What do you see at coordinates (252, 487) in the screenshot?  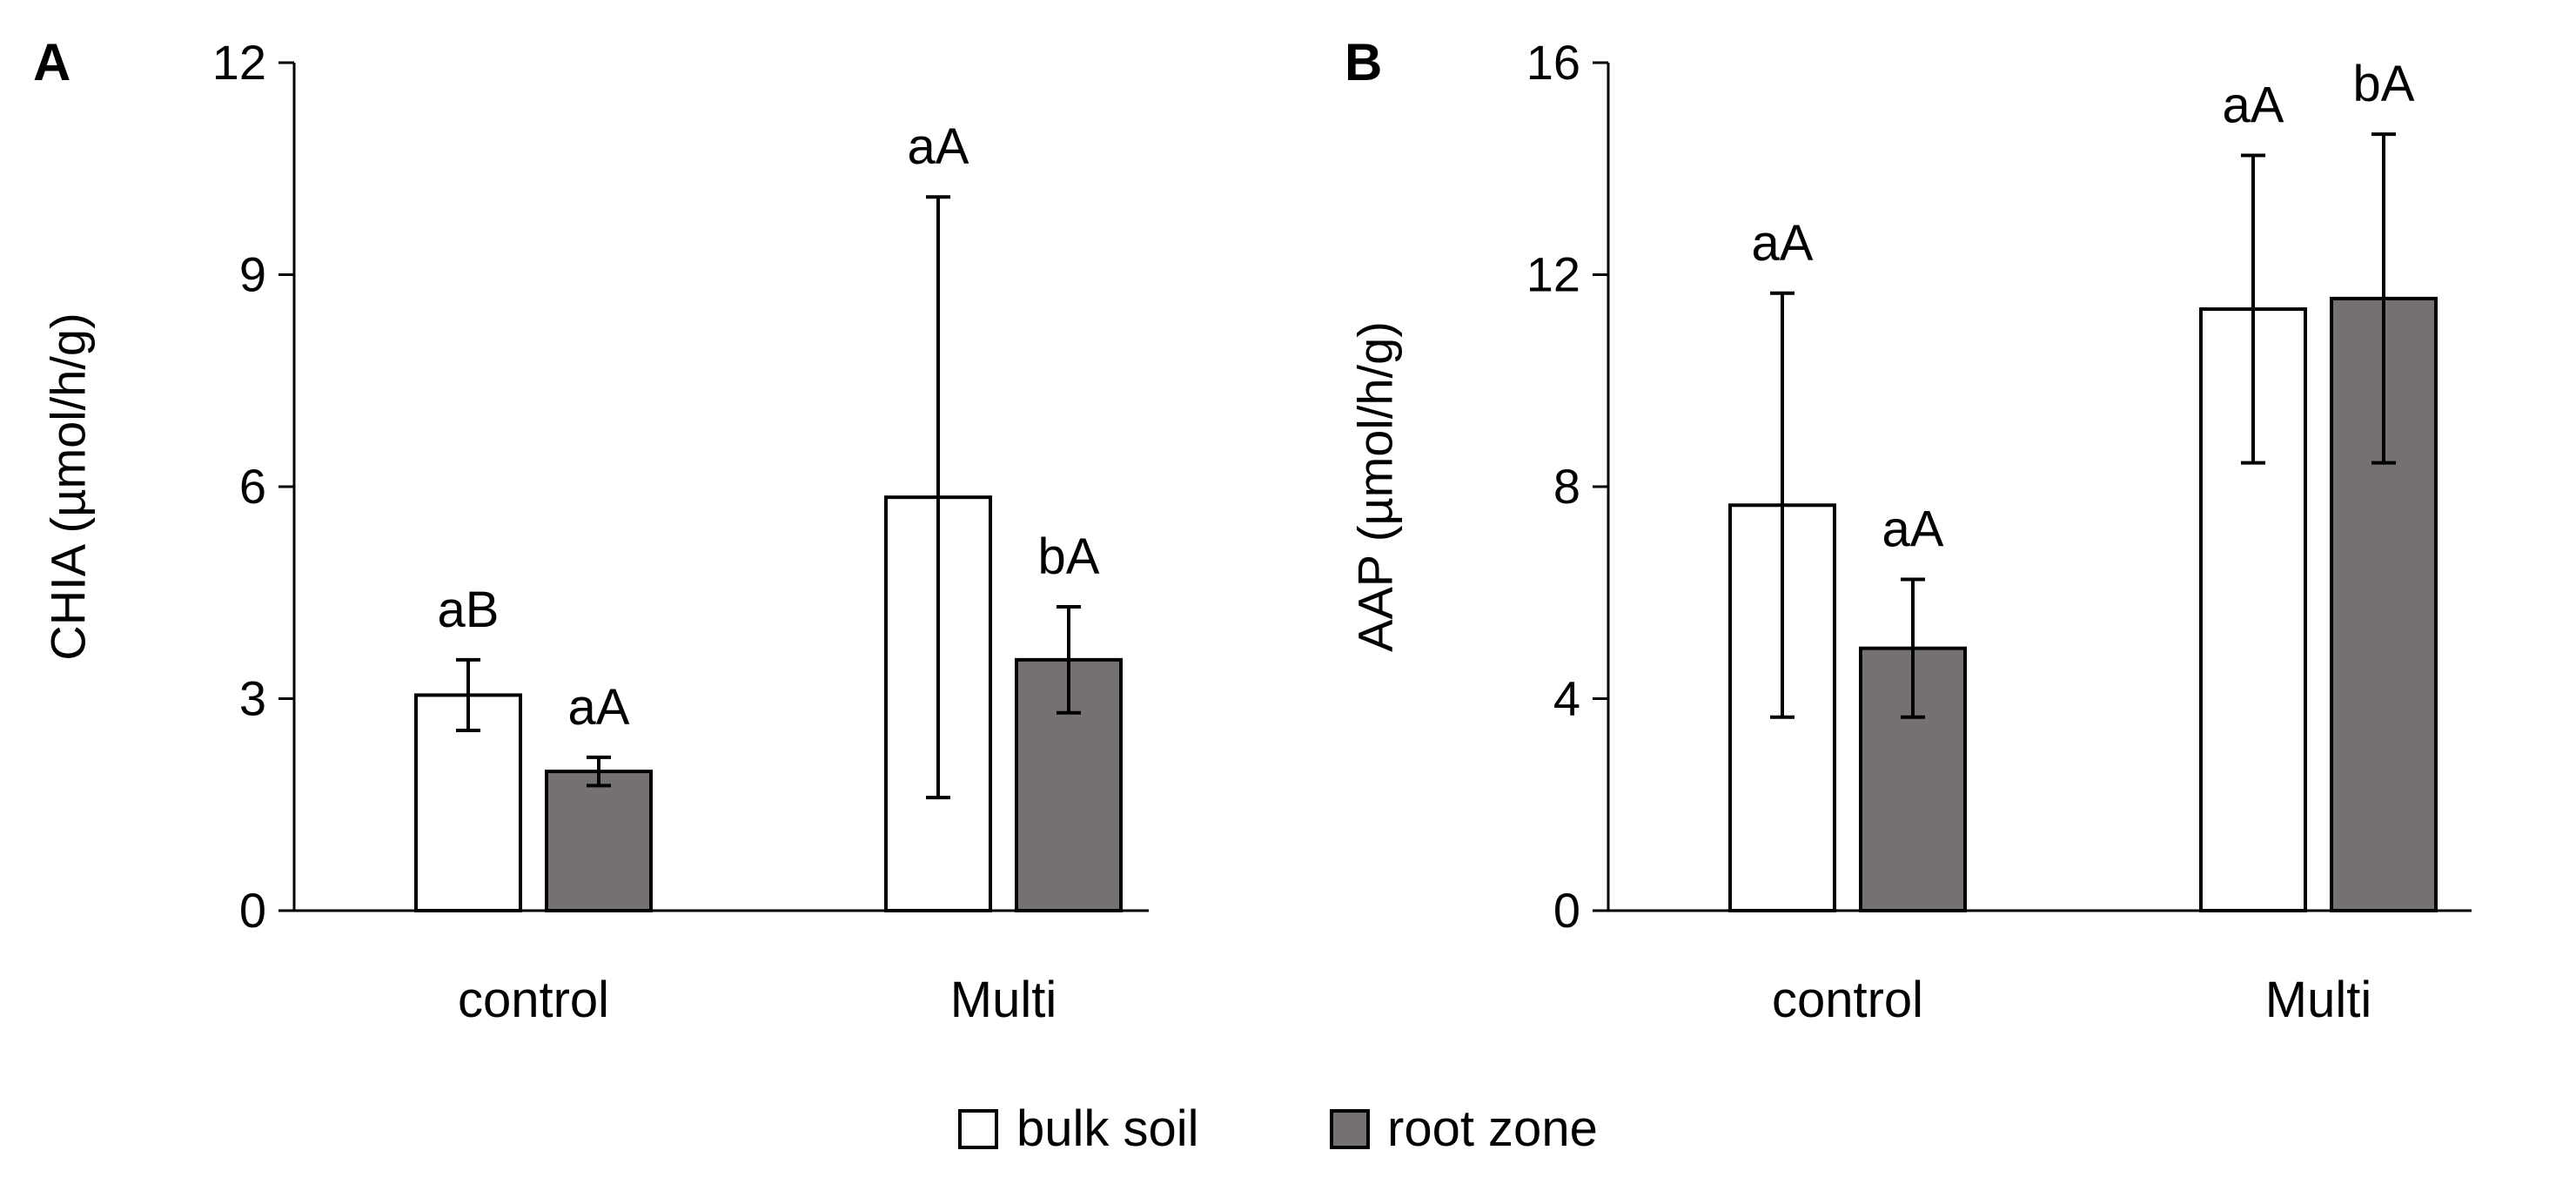 I see `y-tick-label: 6` at bounding box center [252, 487].